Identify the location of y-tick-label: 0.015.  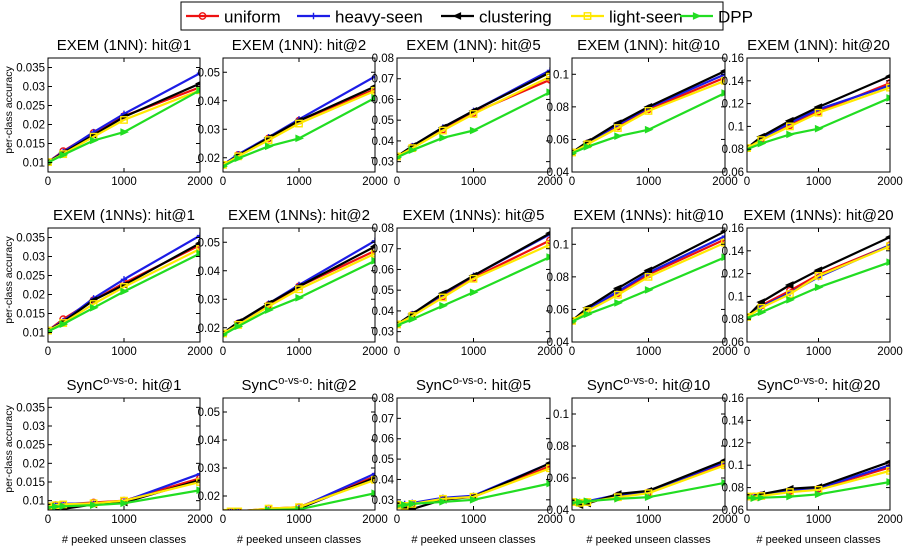
(30, 315).